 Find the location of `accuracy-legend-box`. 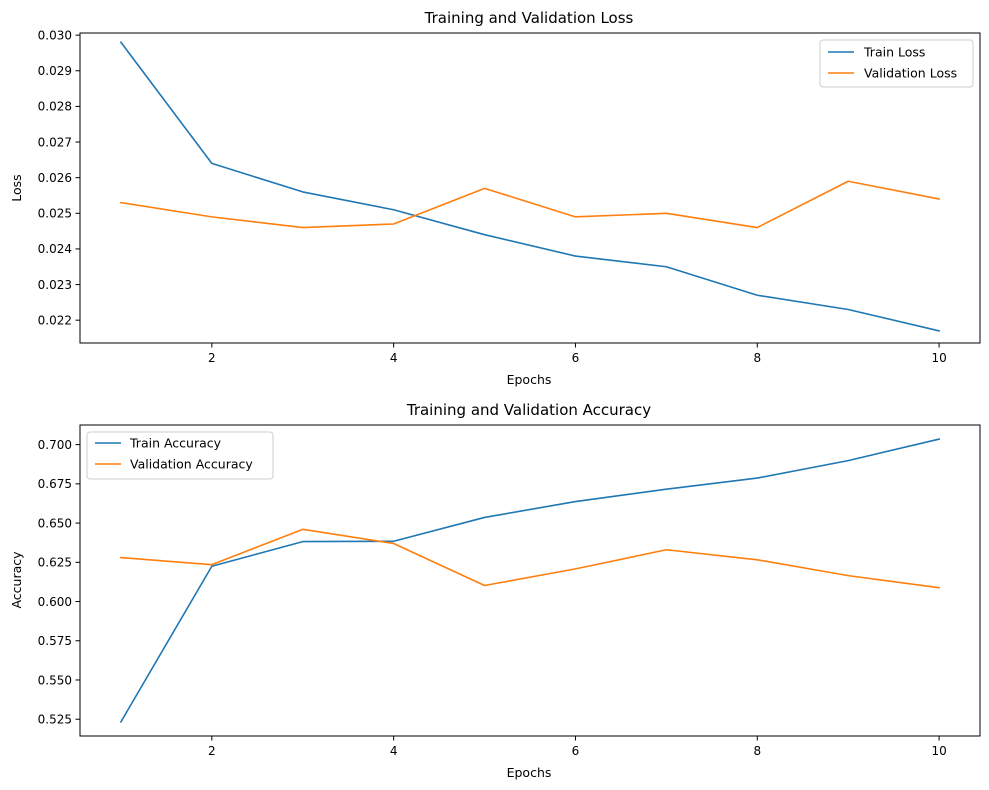

accuracy-legend-box is located at coordinates (180, 455).